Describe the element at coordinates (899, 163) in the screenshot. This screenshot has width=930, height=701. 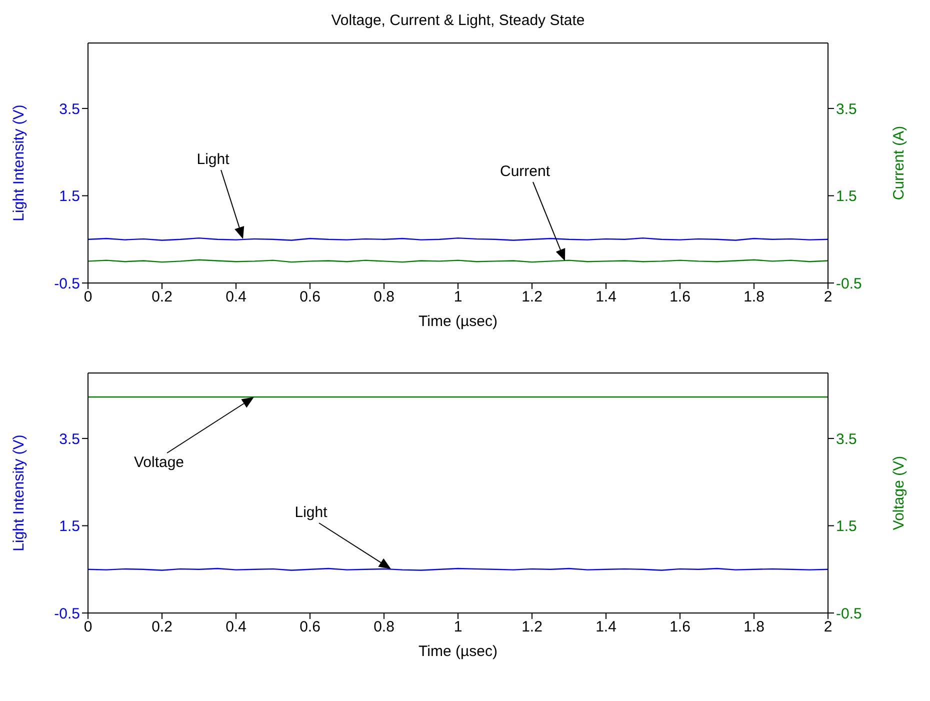
I see `y2-axis-title: Current (A)` at that location.